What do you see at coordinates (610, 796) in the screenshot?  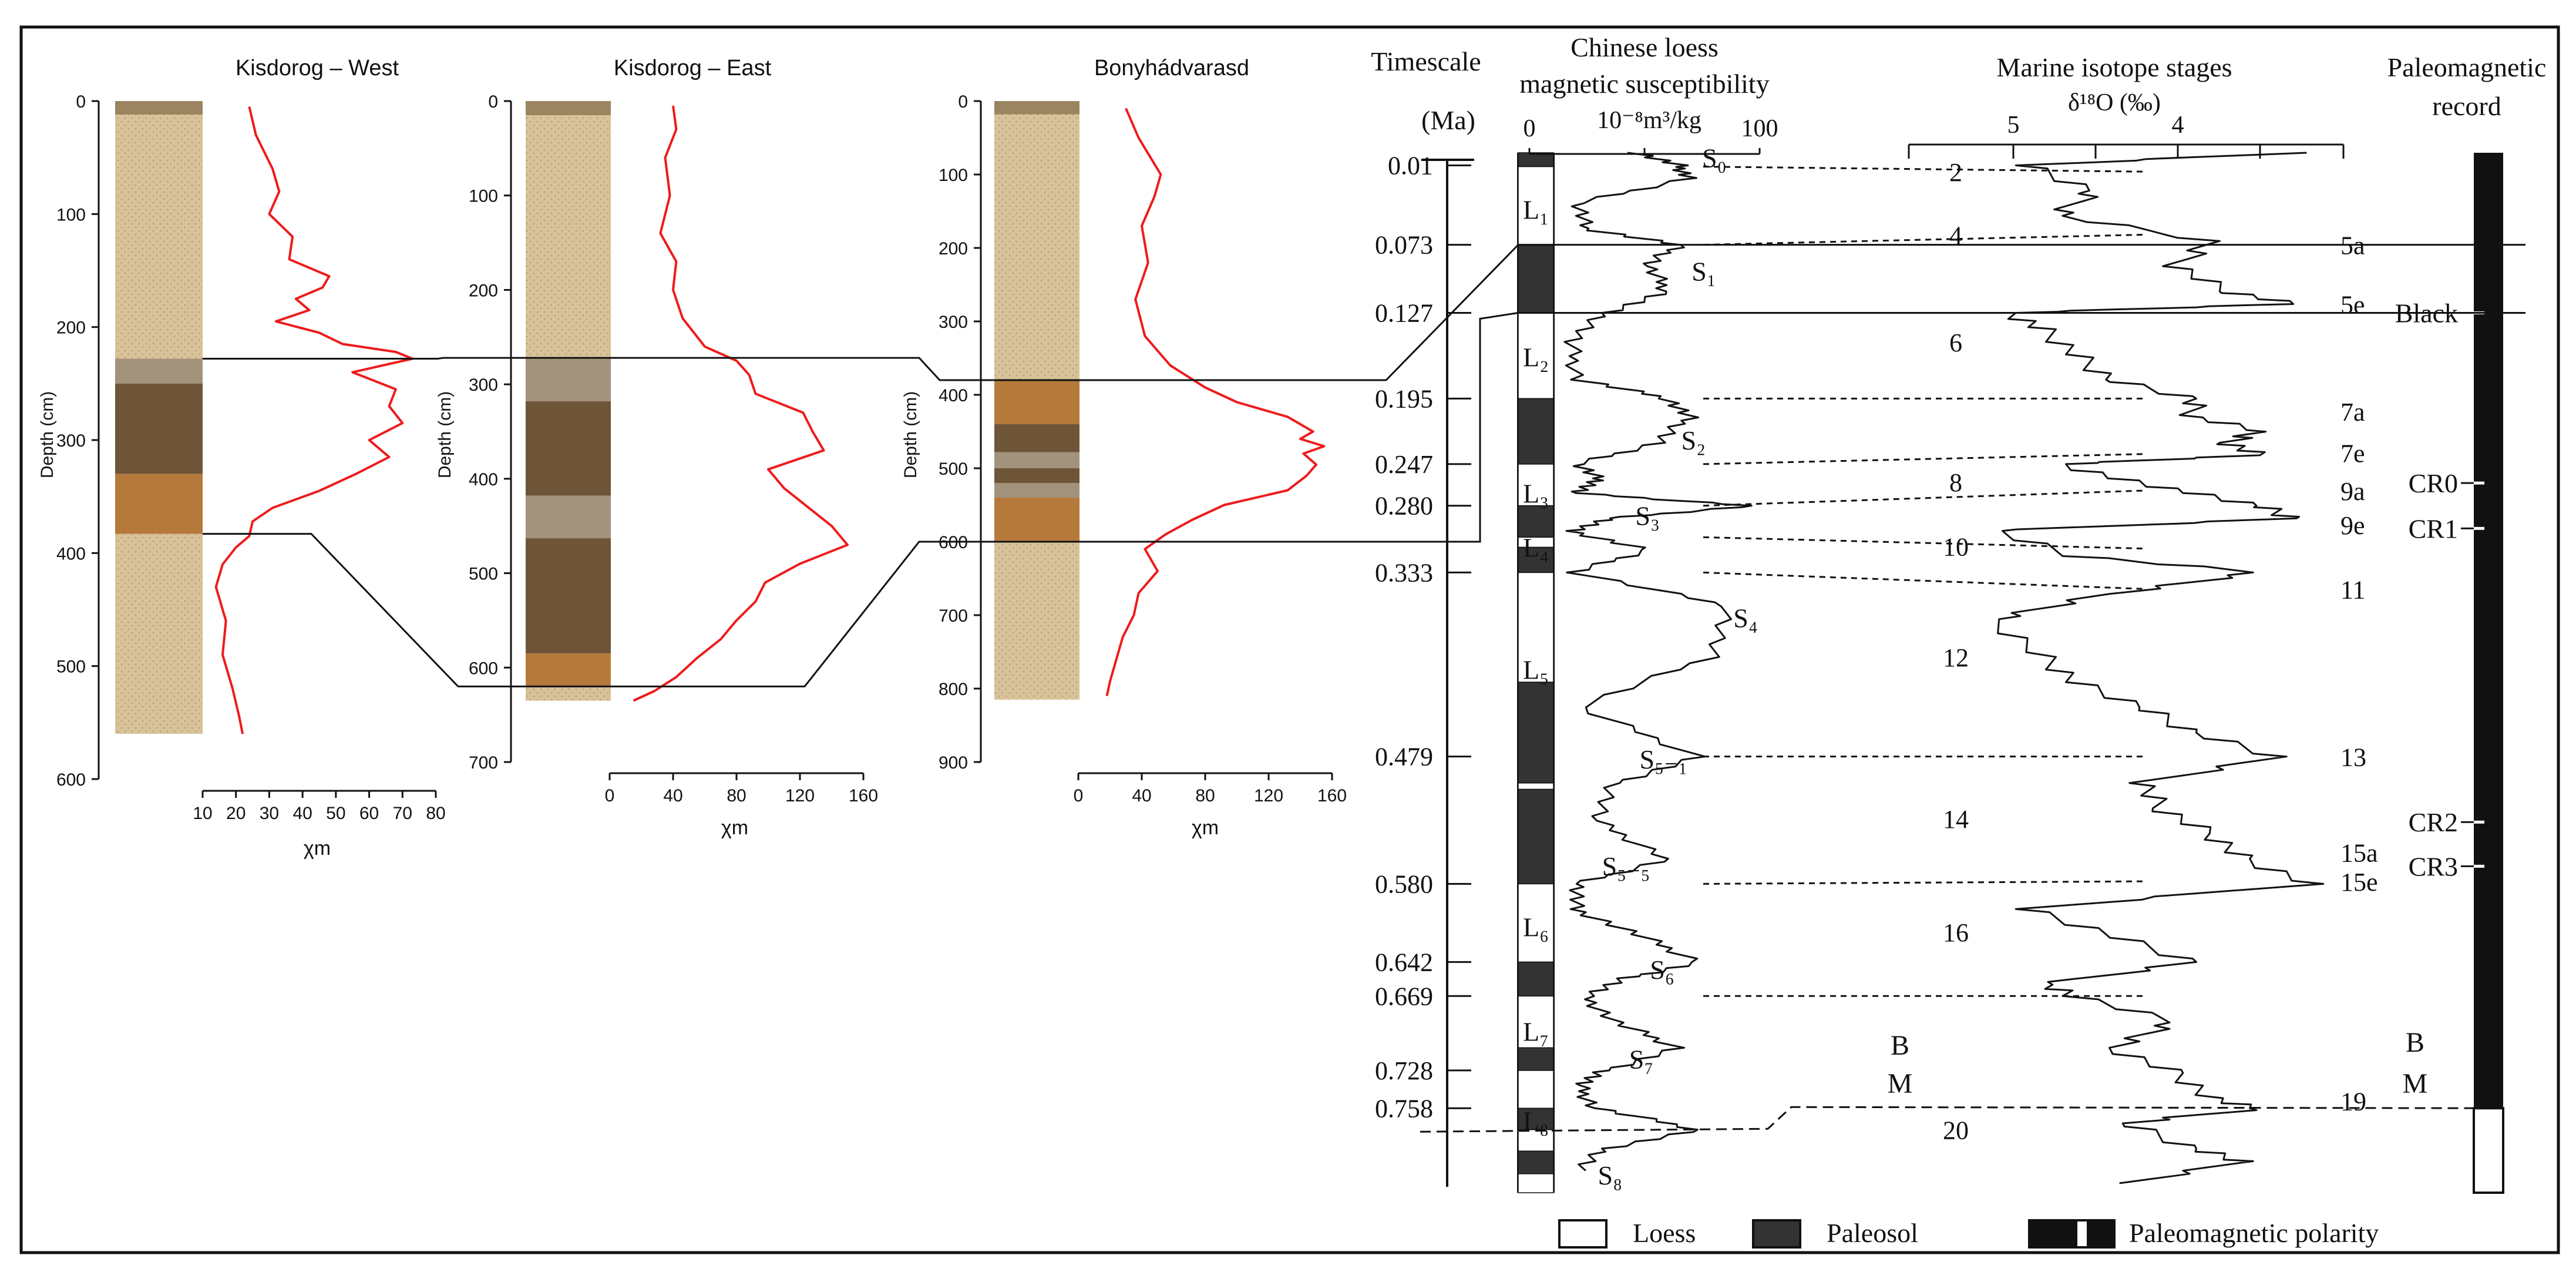 I see `x-tick-label: 0` at bounding box center [610, 796].